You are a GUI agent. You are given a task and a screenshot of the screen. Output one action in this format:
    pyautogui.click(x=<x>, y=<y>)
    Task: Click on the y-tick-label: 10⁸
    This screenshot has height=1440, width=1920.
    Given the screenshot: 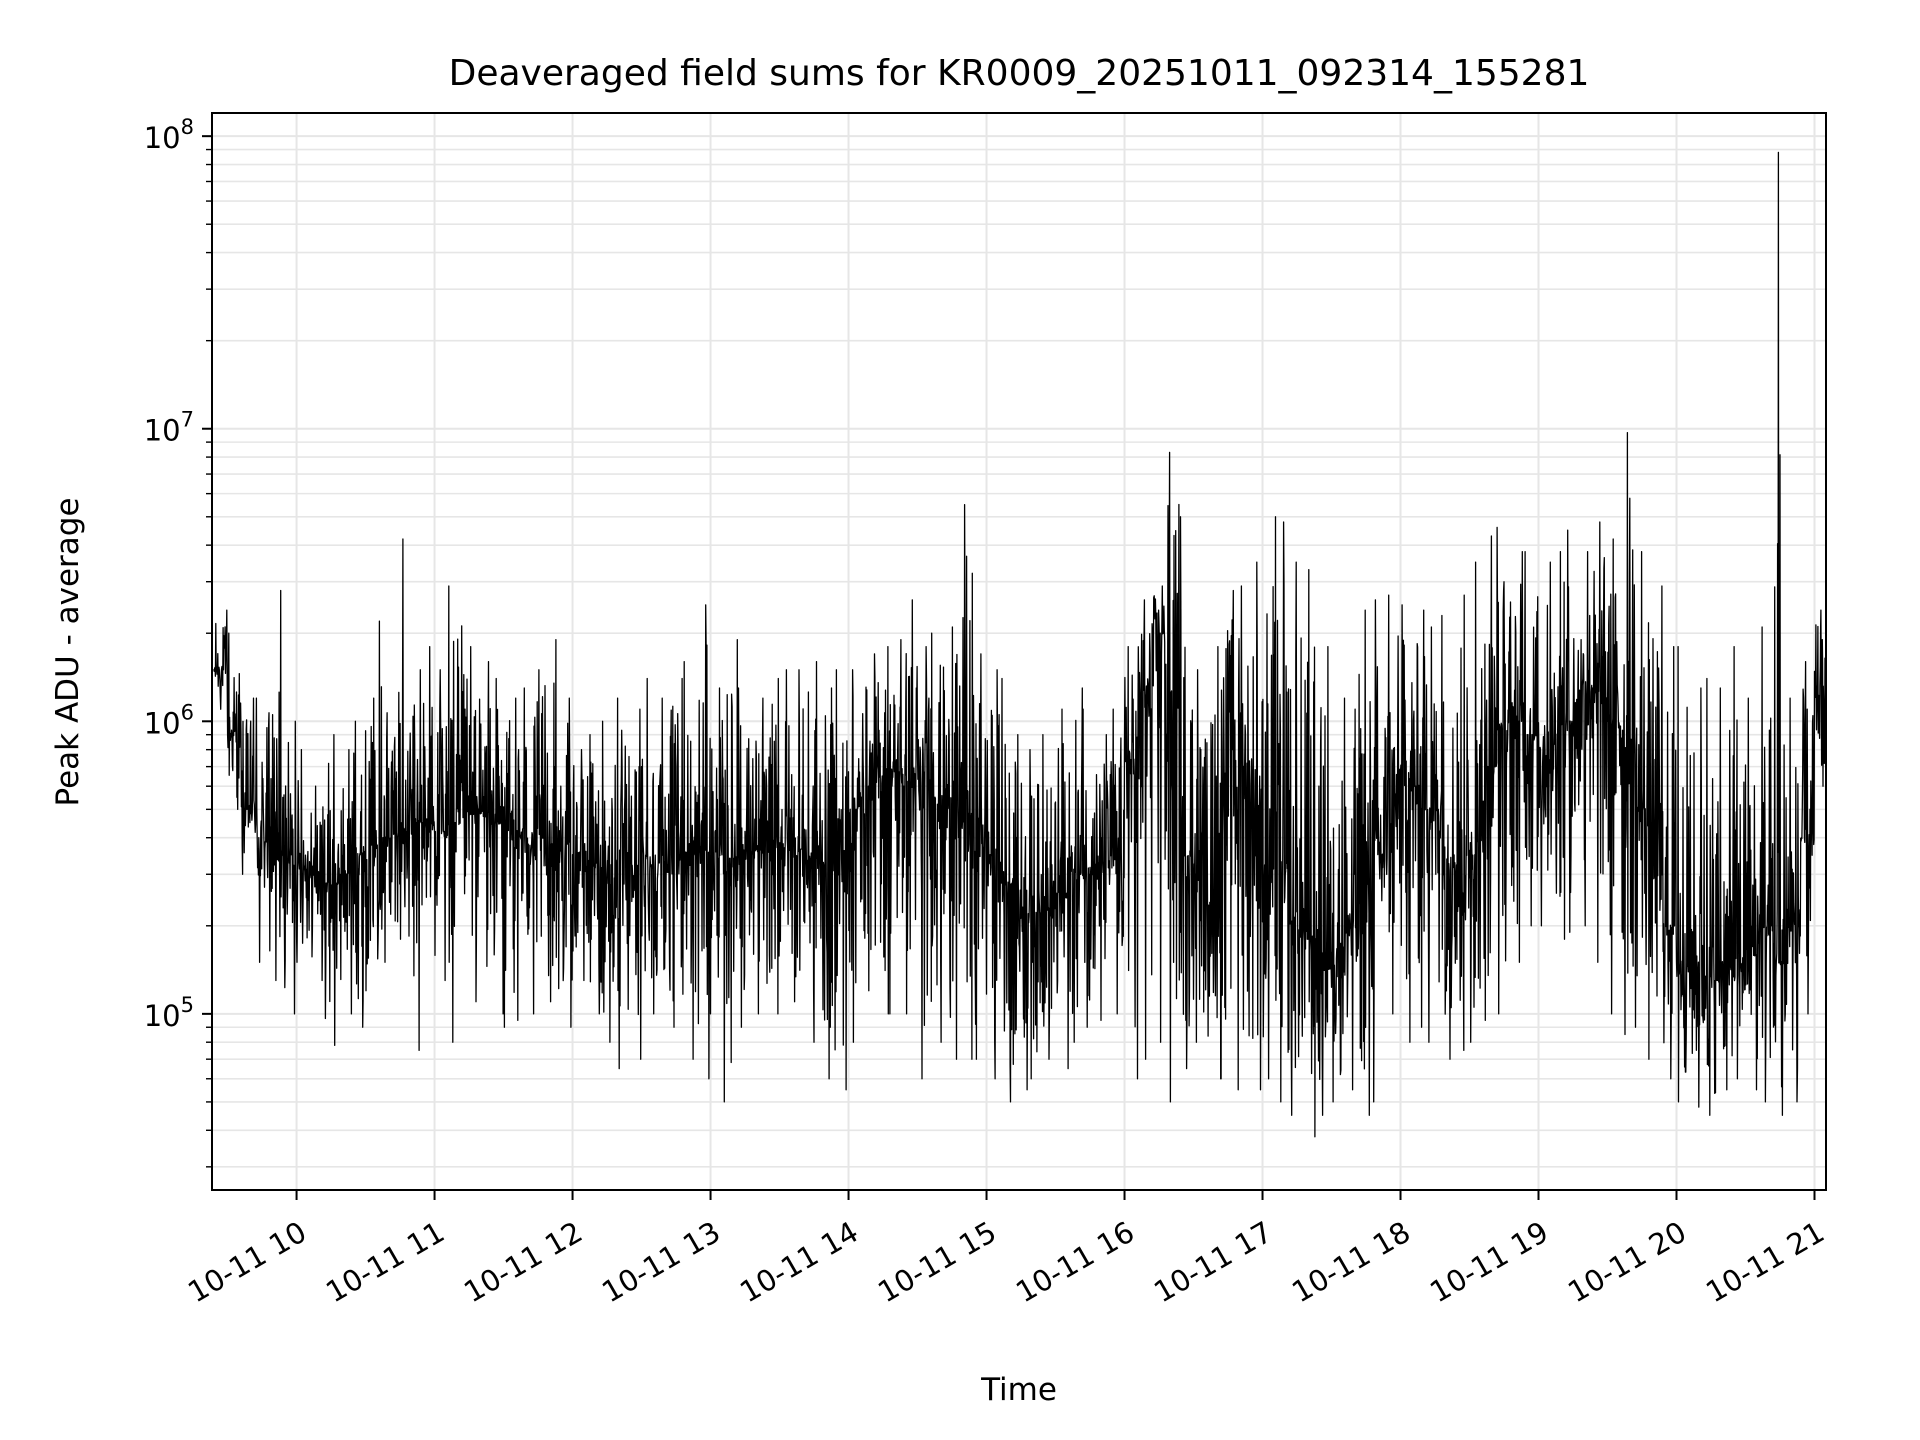 What is the action you would take?
    pyautogui.click(x=169, y=135)
    